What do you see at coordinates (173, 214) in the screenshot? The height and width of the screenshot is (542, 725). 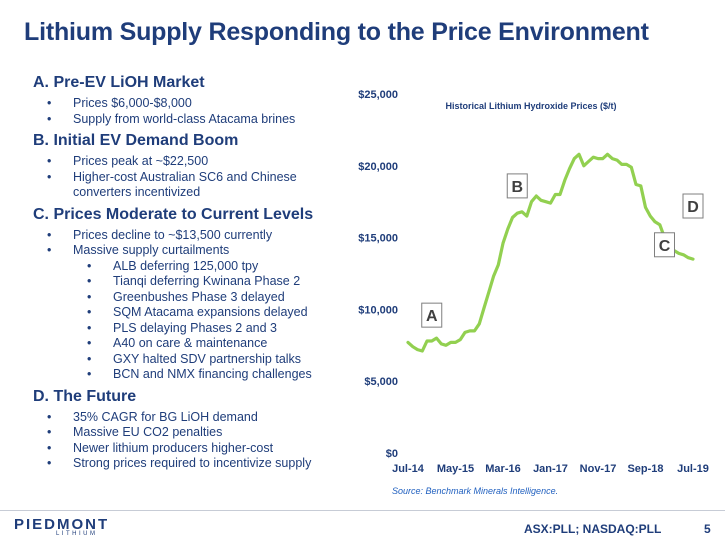 I see `section-heading: C. Prices Moderate to Current Levels` at bounding box center [173, 214].